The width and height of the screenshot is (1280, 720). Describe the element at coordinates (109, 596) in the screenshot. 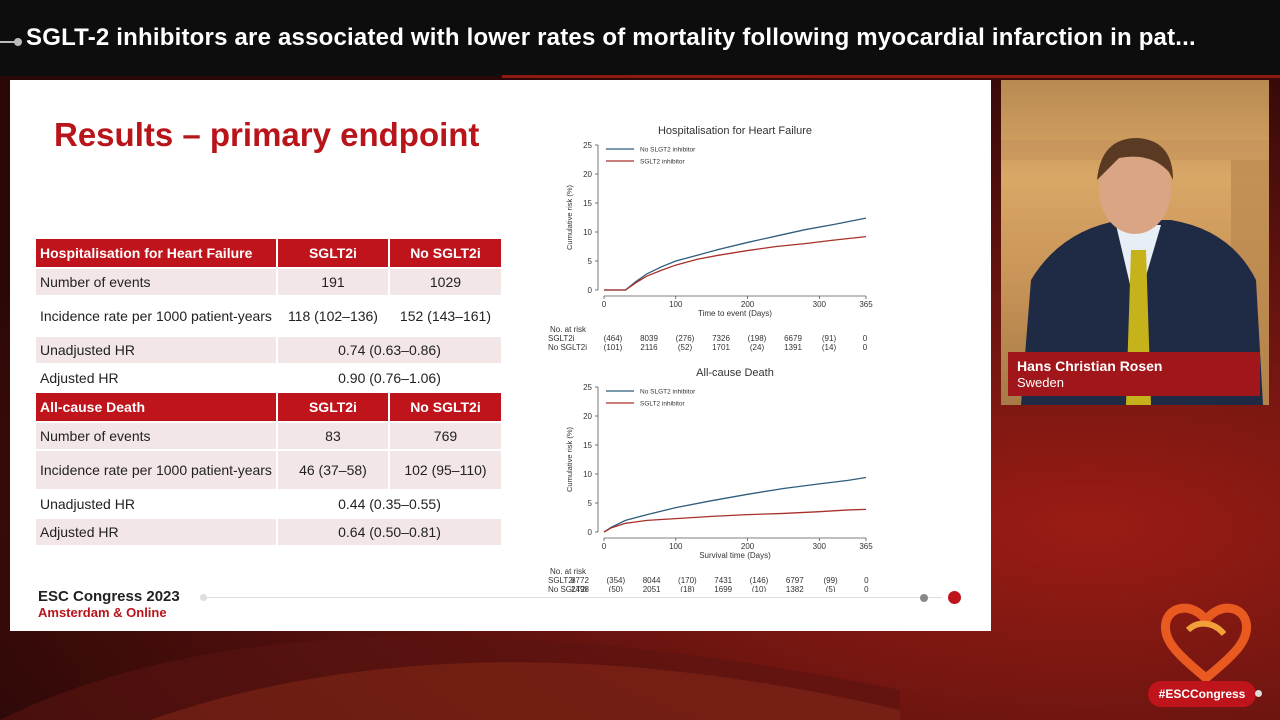

I see `congress-name: ESC Congress 2023` at that location.